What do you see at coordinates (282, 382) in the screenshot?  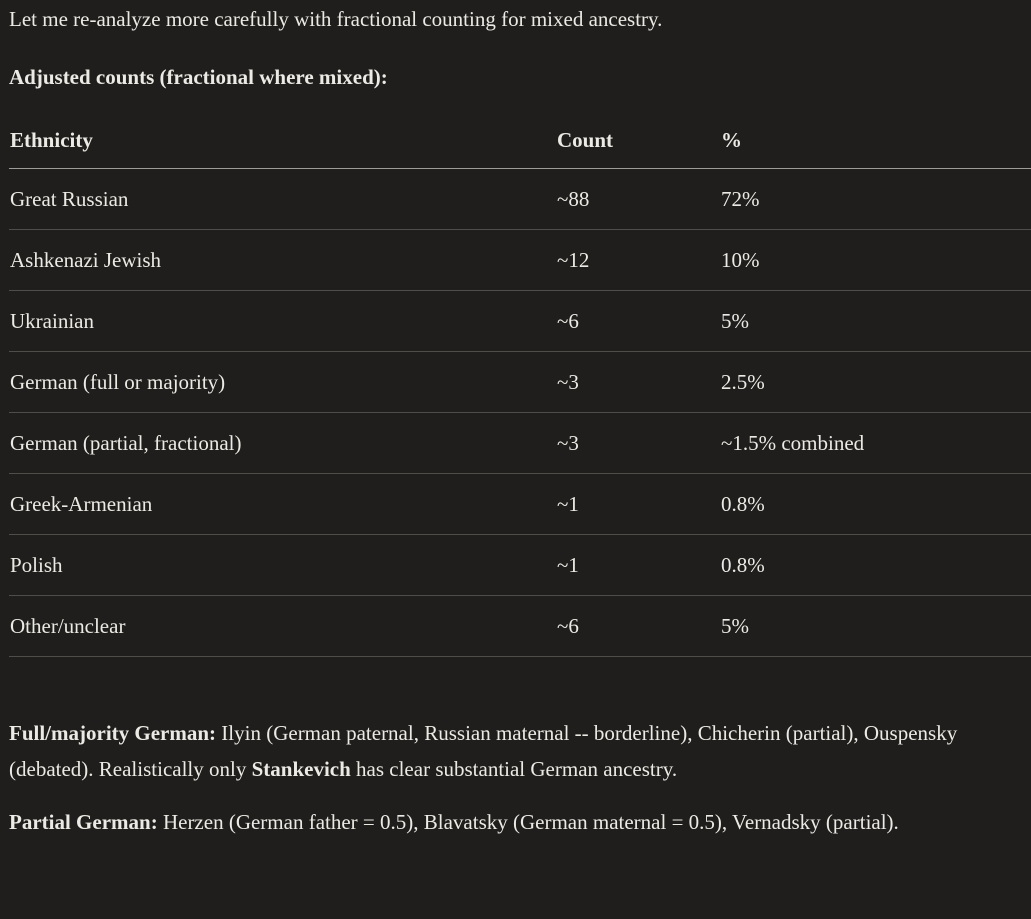 I see `cell-ethnicity: German (full or majority)` at bounding box center [282, 382].